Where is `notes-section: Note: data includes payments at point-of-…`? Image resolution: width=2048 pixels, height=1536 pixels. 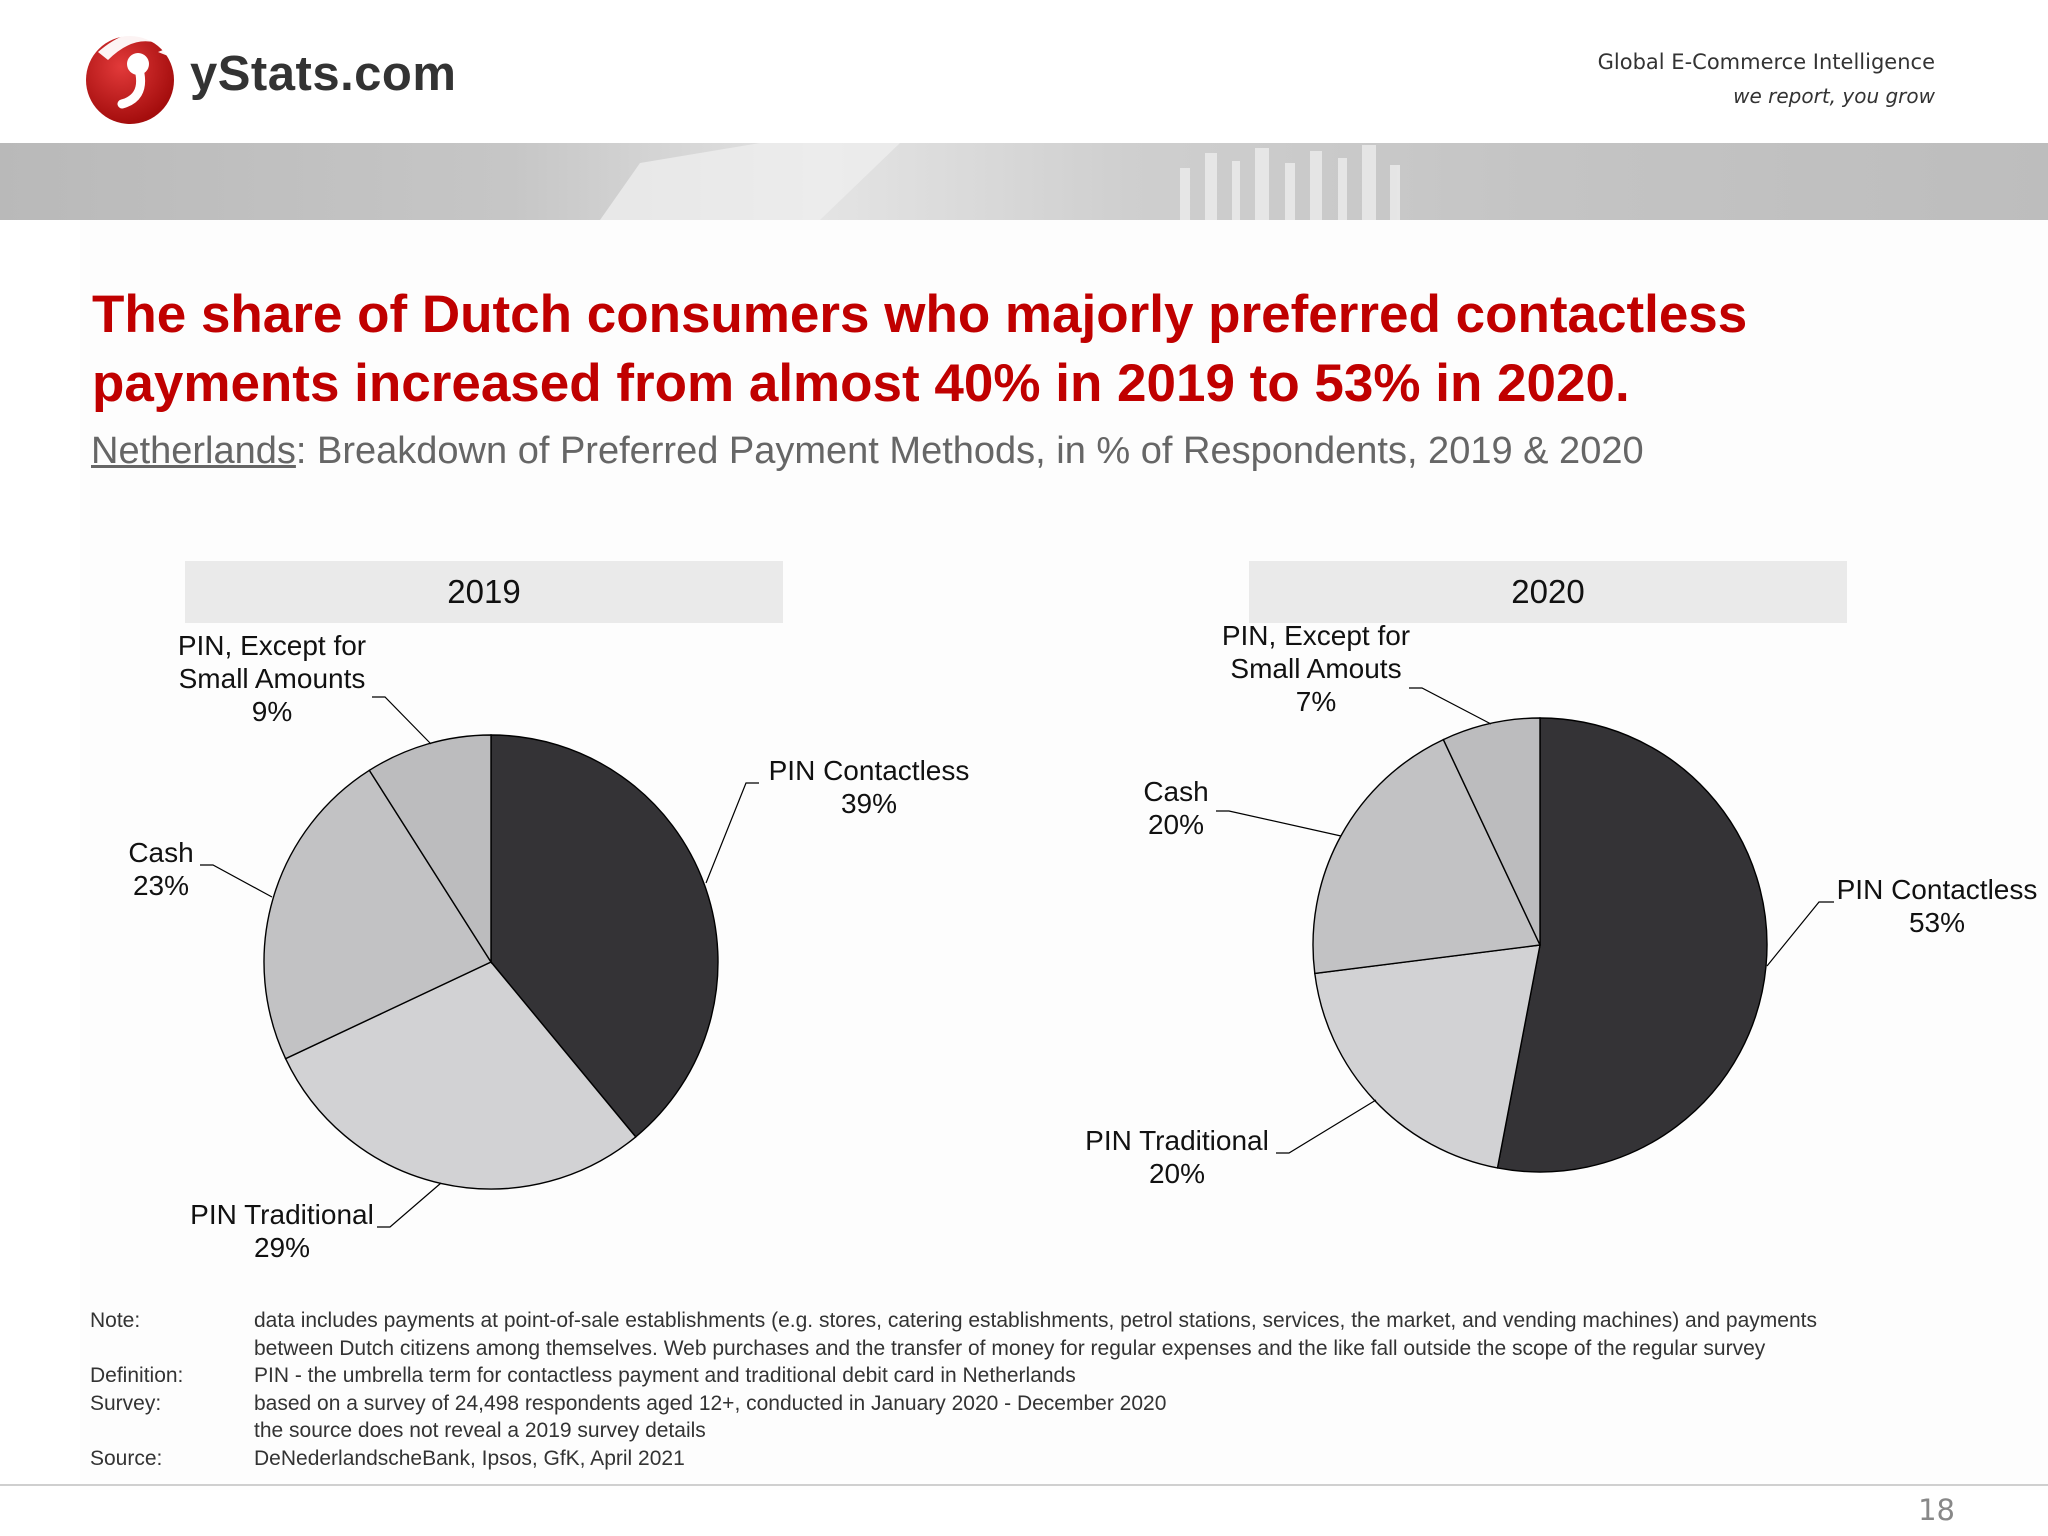 notes-section: Note: data includes payments at point-of-… is located at coordinates (1040, 1389).